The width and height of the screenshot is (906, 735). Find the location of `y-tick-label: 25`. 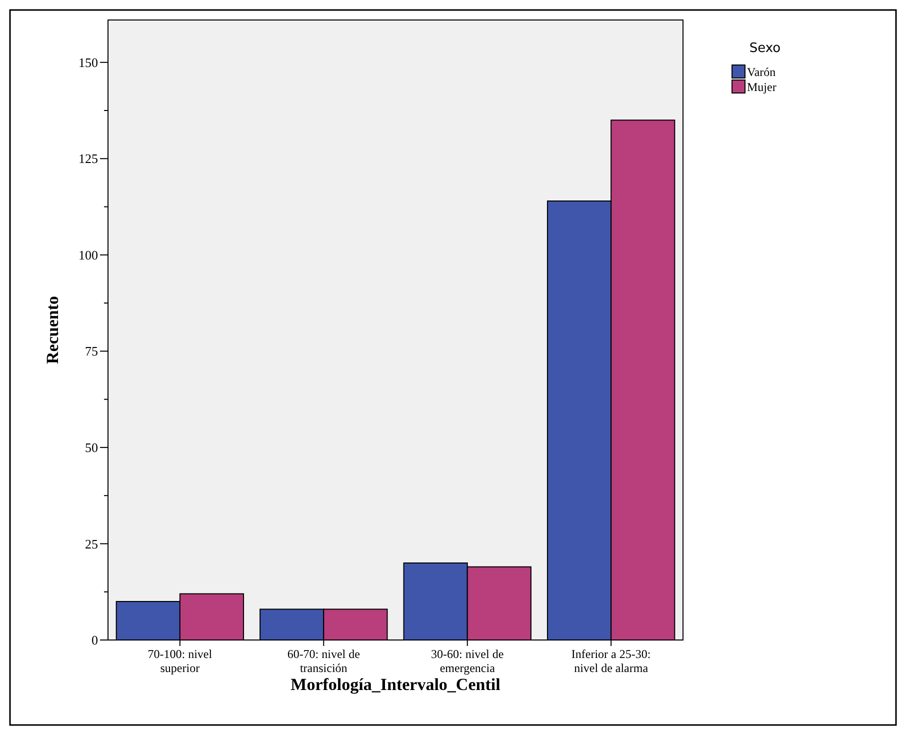

y-tick-label: 25 is located at coordinates (91, 544).